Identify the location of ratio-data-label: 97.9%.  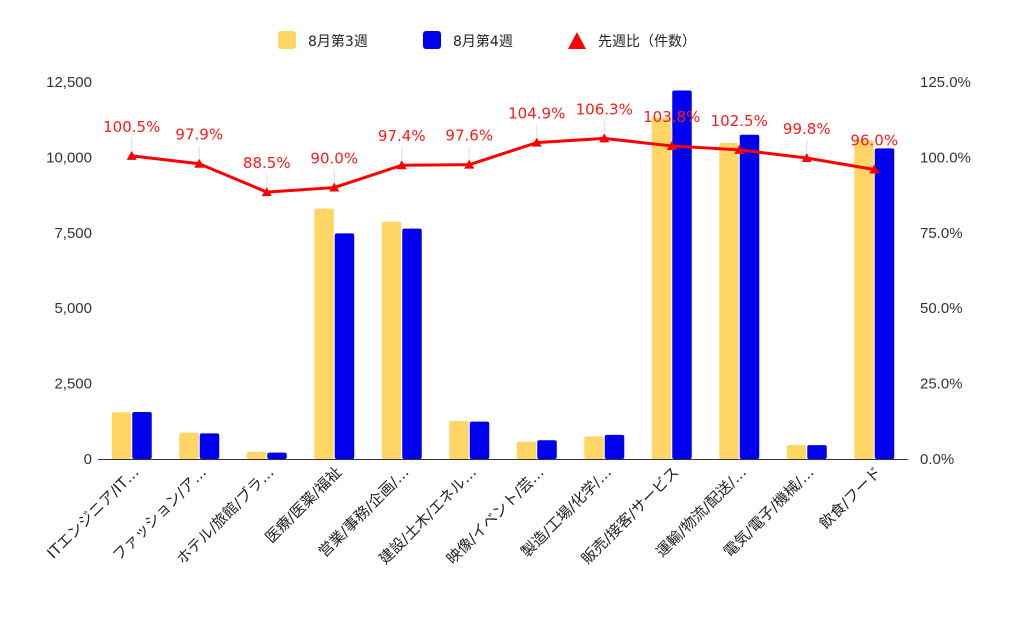
(199, 135).